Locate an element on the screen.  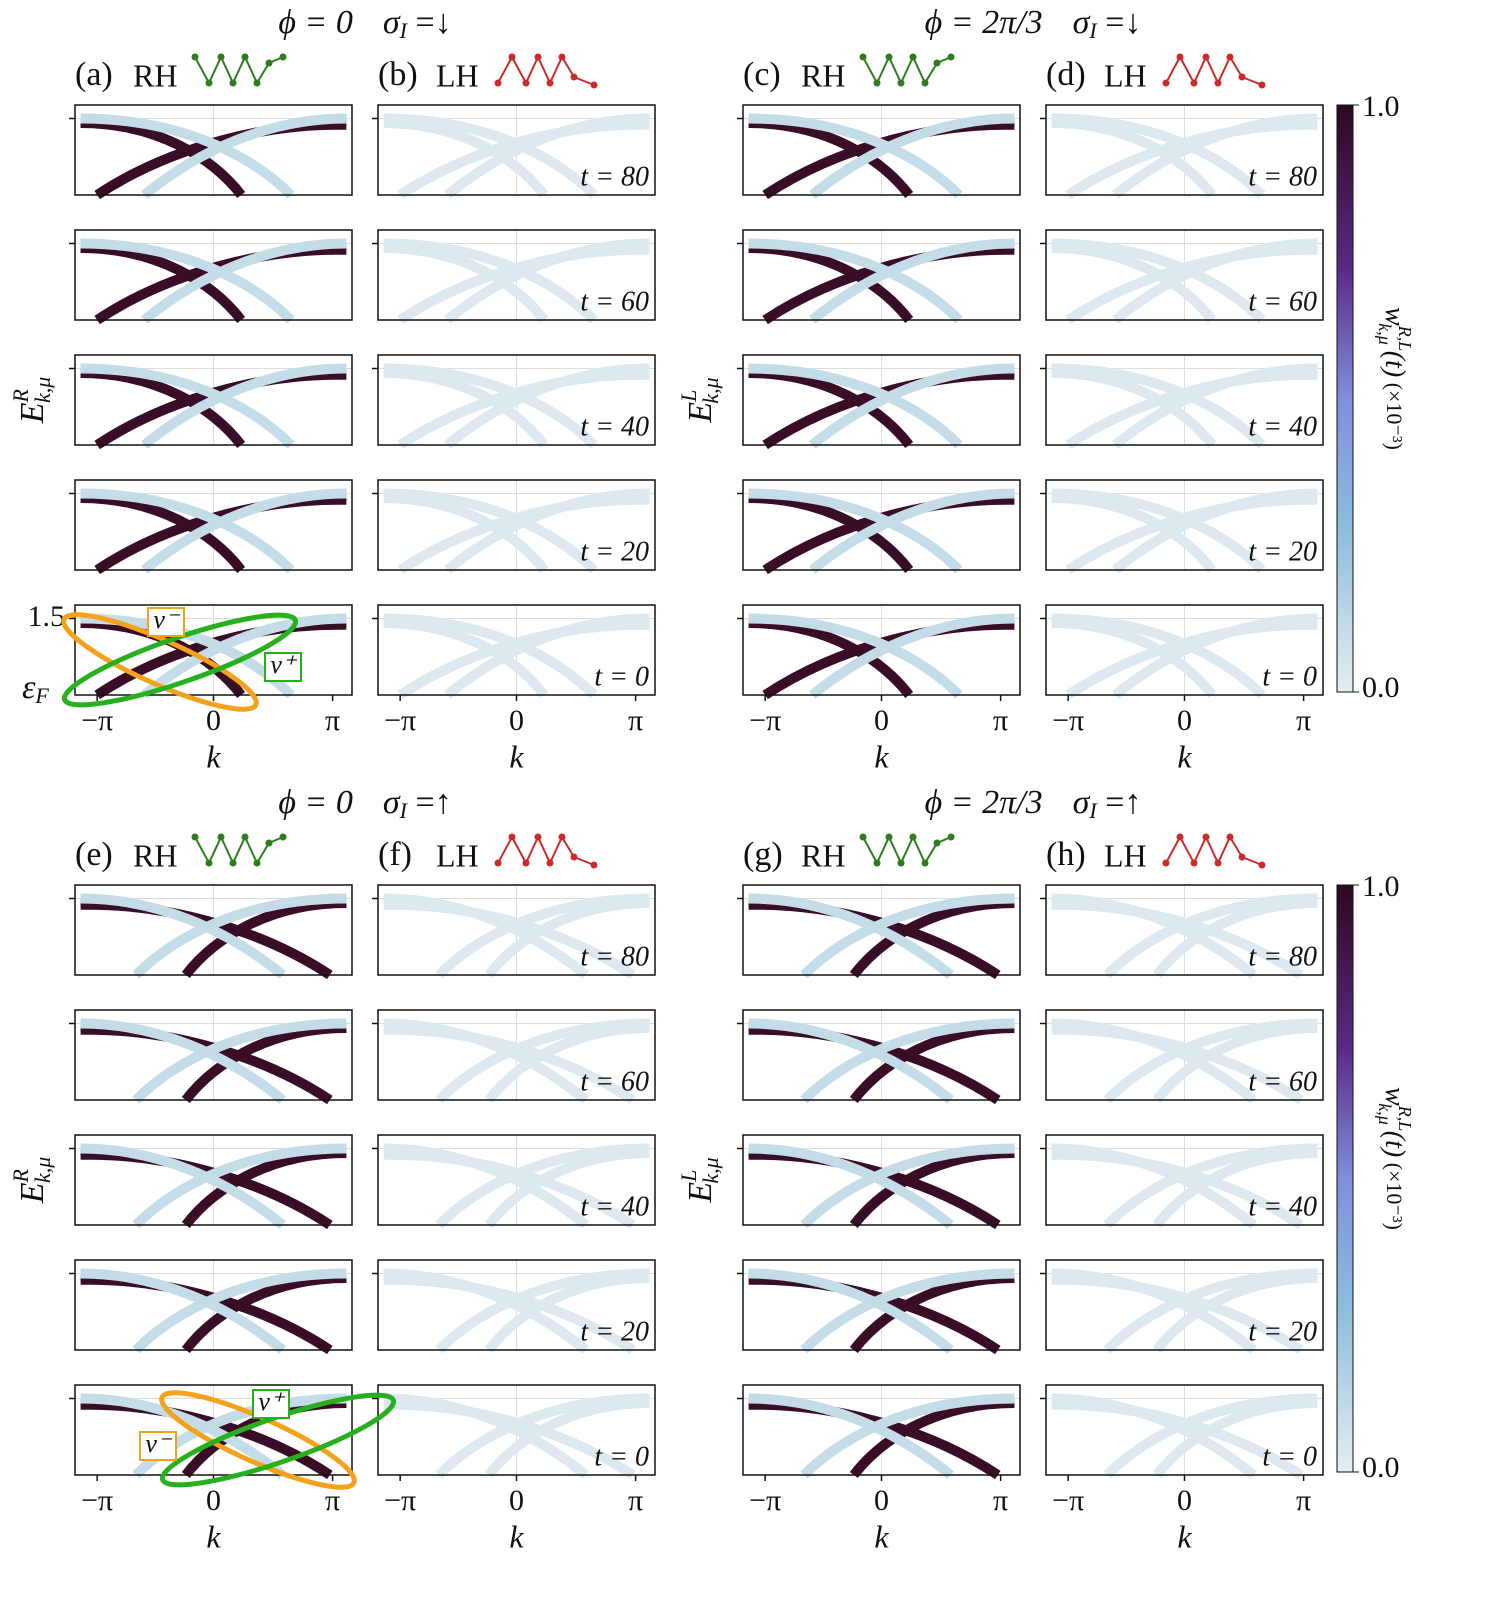
panel-label: (d) is located at coordinates (1066, 74).